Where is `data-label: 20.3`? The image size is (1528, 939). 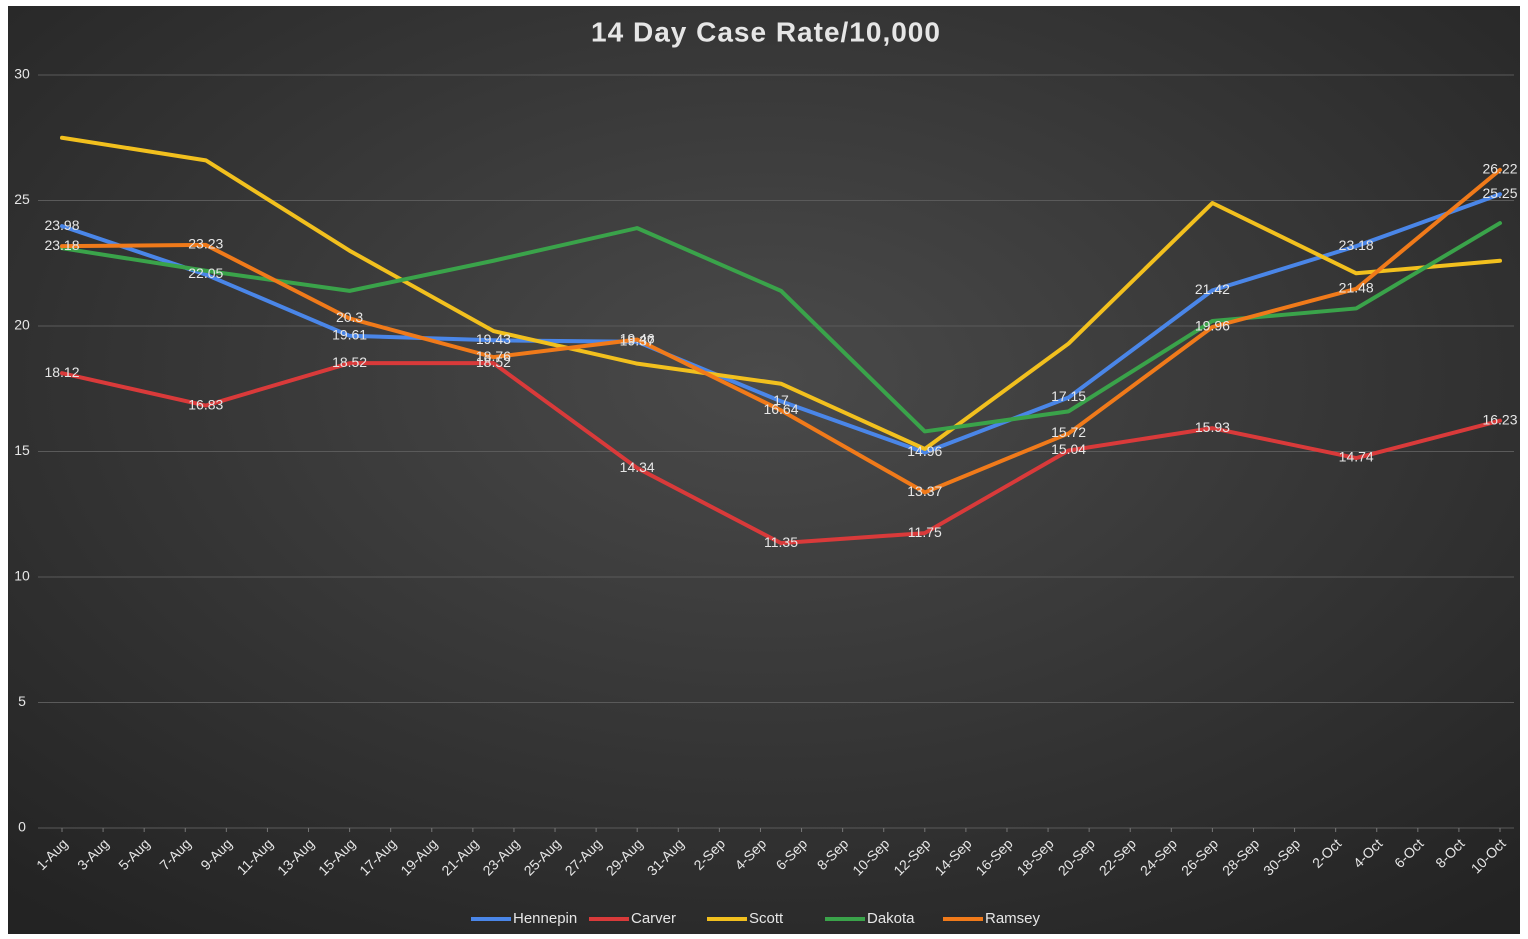
data-label: 20.3 is located at coordinates (349, 317).